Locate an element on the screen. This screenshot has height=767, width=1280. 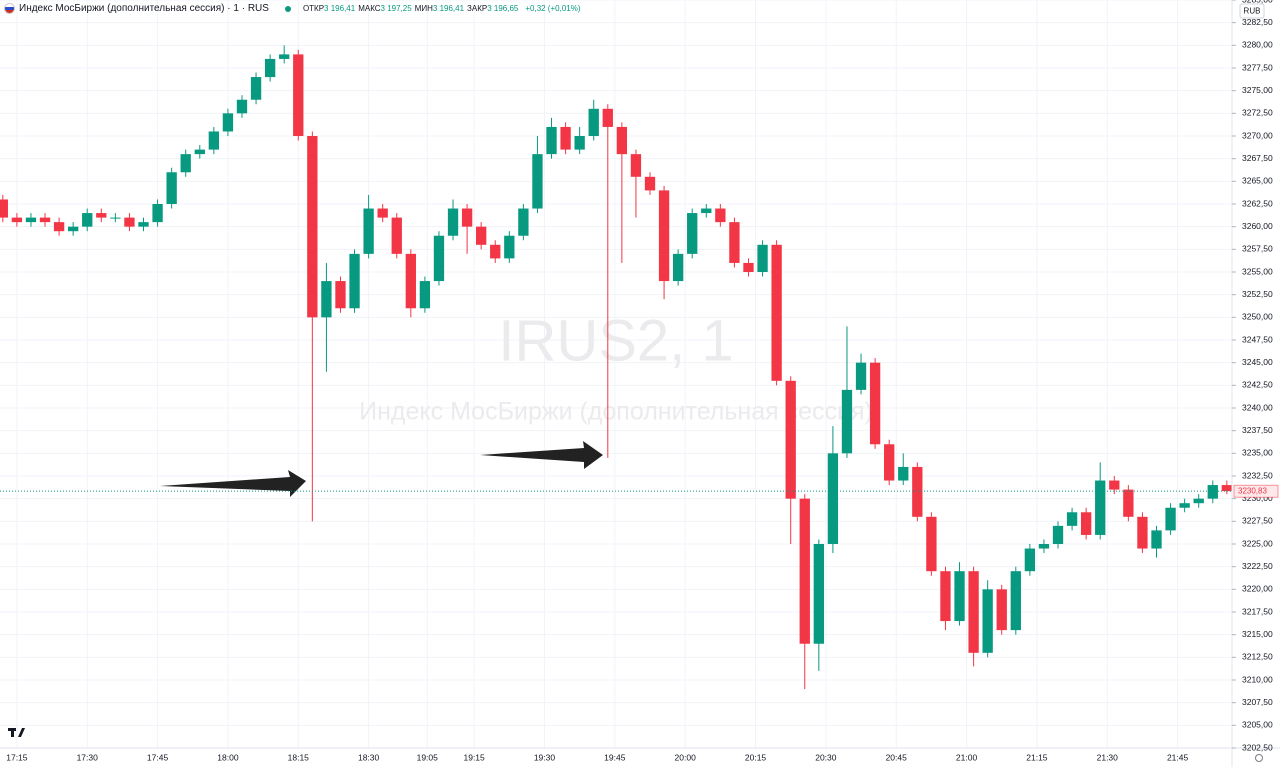
last-price-box is located at coordinates (1256, 491).